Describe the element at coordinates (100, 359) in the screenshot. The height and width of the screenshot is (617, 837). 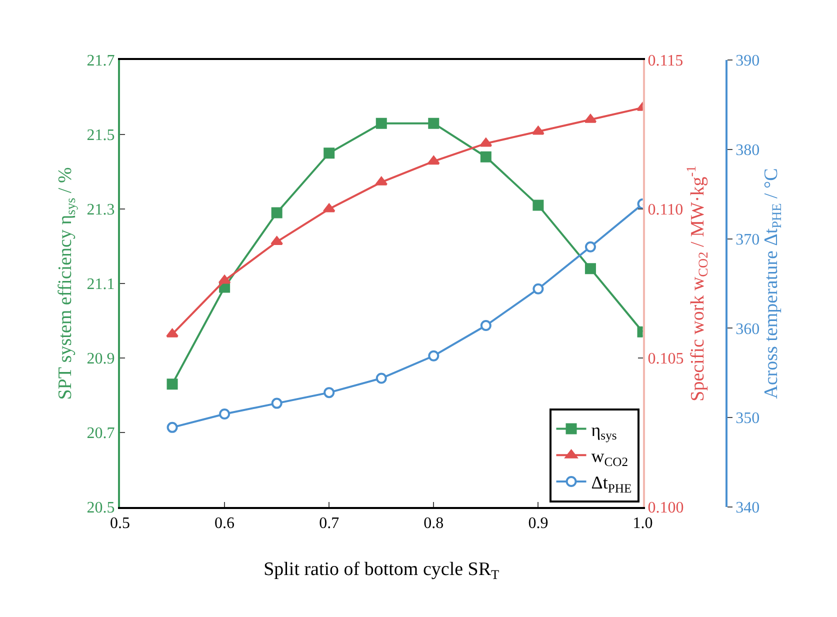
I see `y-tick-label: 20.9` at that location.